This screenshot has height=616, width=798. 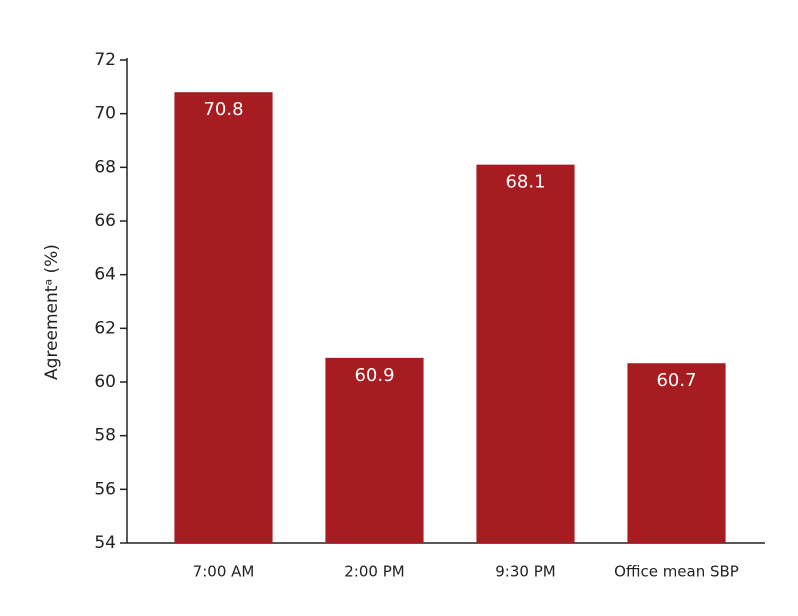 What do you see at coordinates (105, 436) in the screenshot?
I see `y-tick-label: 58` at bounding box center [105, 436].